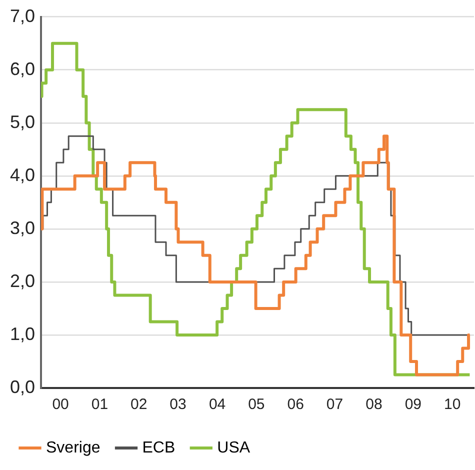 This screenshot has height=470, width=475. I want to click on legend-label: Sverige, so click(73, 447).